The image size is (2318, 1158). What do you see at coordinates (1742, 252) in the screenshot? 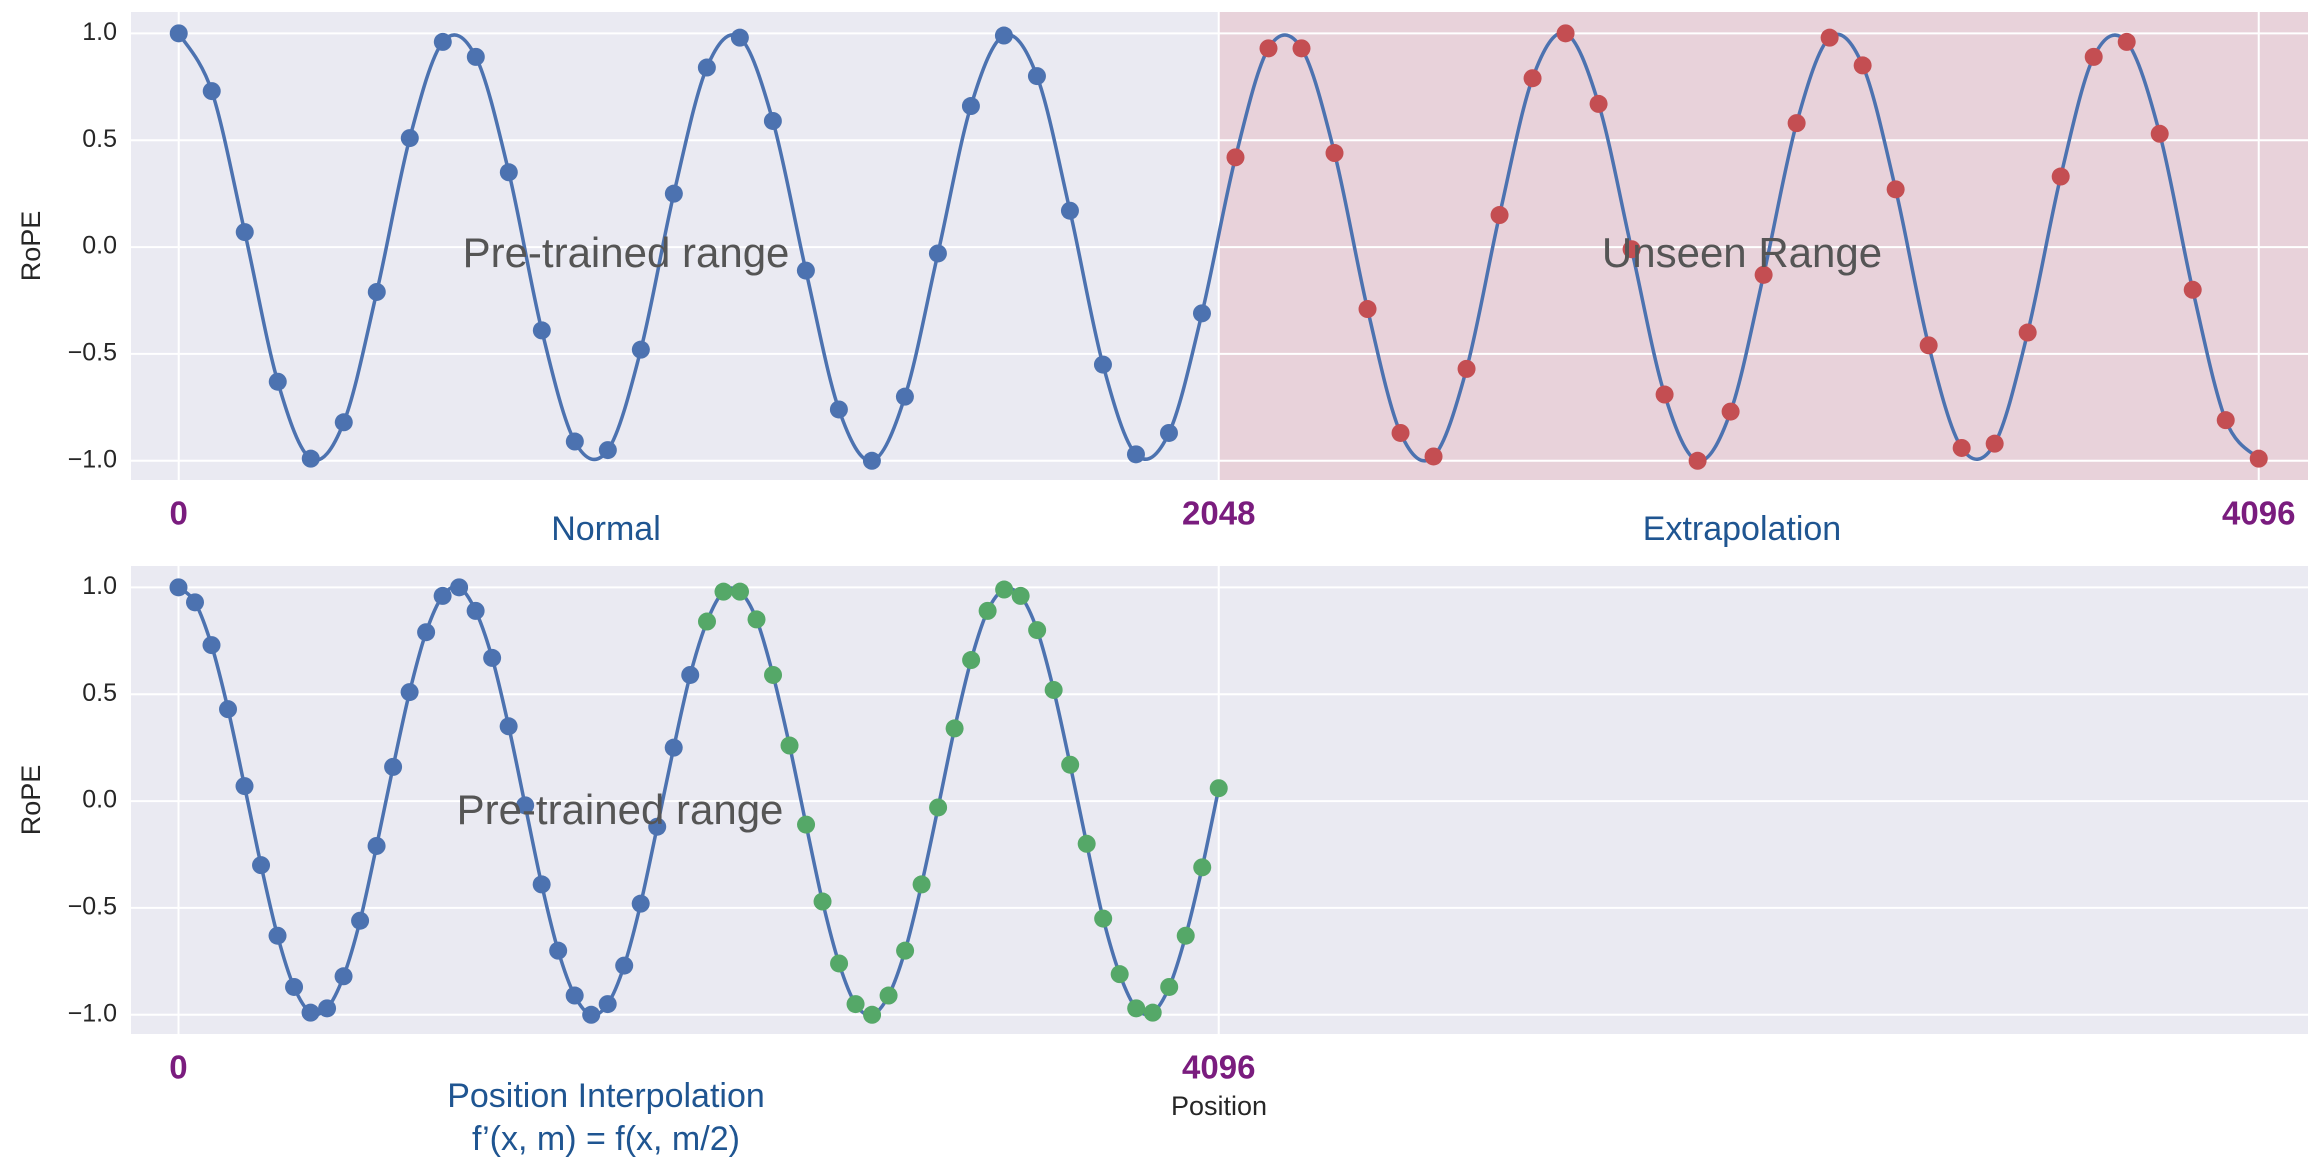
I see `annotation: Unseen Range` at bounding box center [1742, 252].